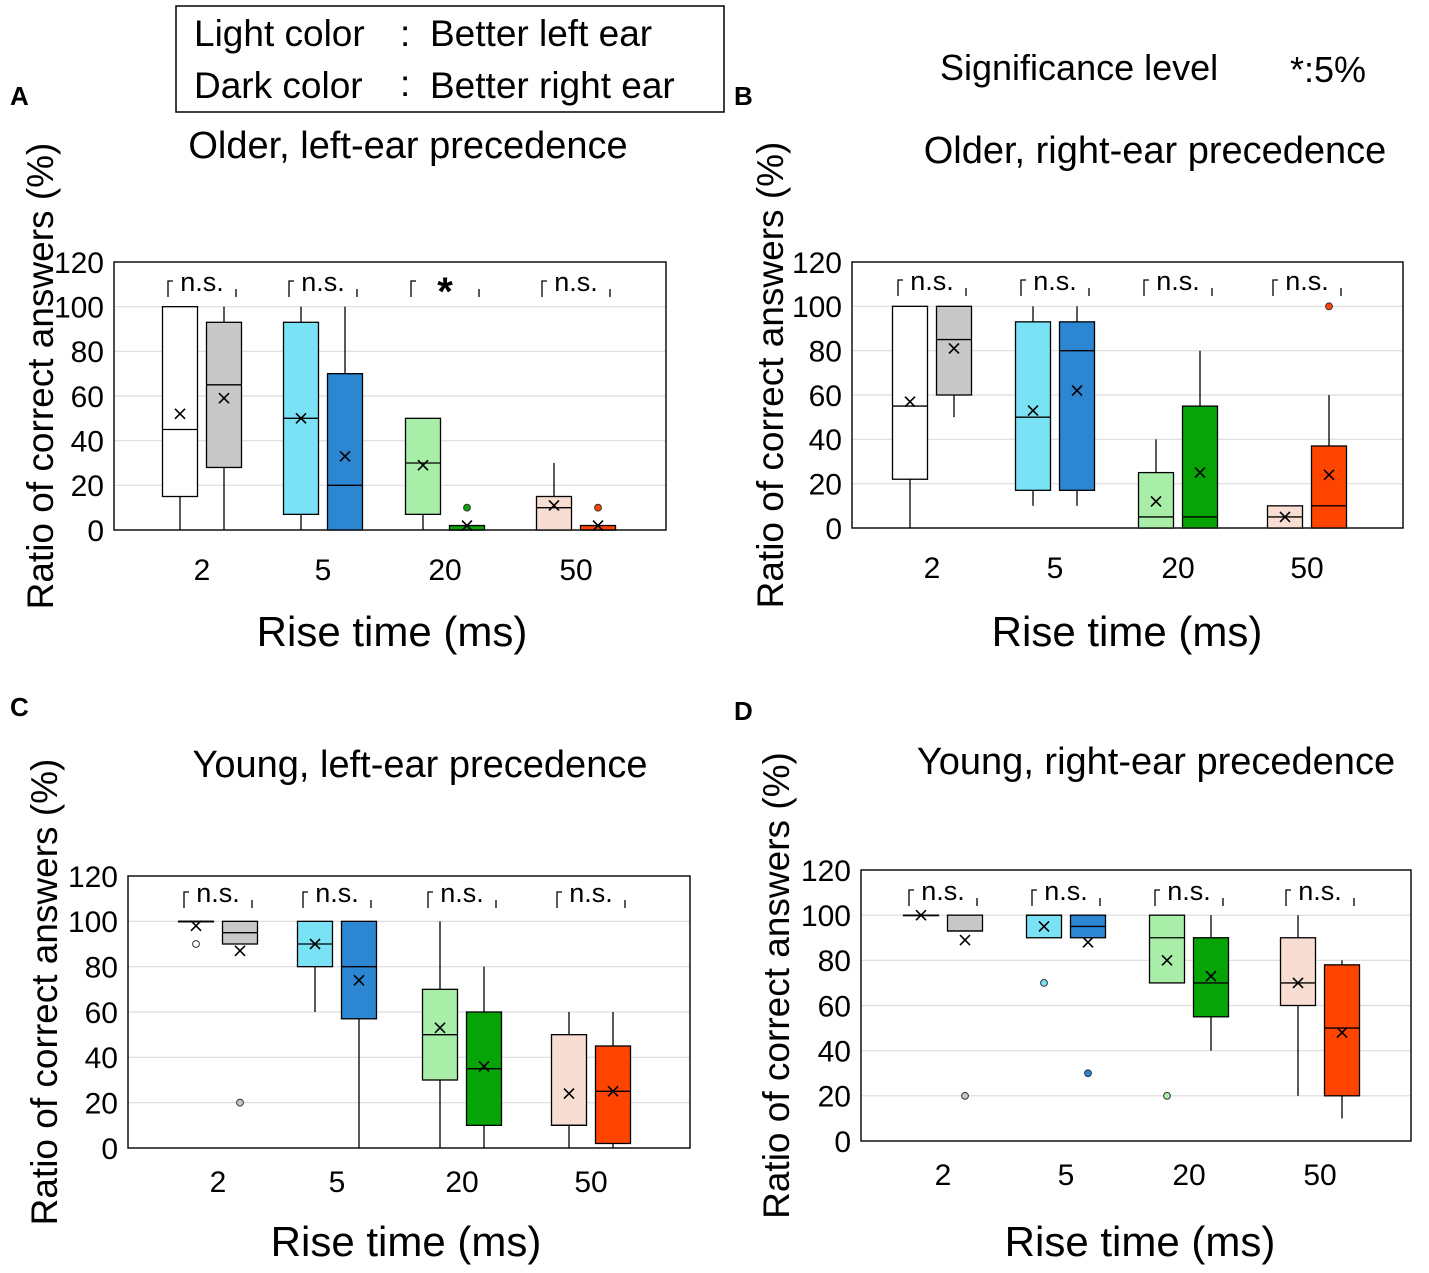 This screenshot has width=1429, height=1273. I want to click on legend-light-label: Light color, so click(279, 33).